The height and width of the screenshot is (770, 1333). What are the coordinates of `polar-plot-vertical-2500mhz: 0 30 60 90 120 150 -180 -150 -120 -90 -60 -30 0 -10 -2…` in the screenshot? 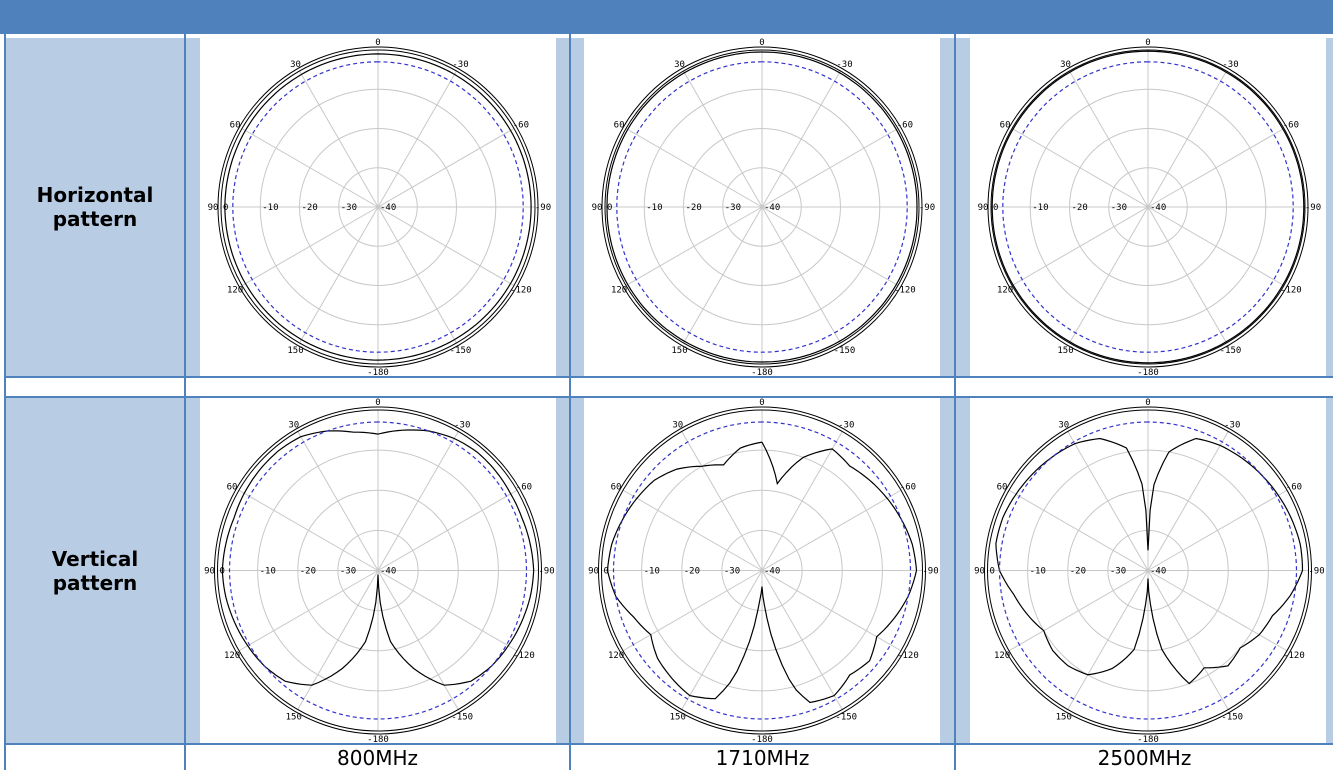 It's located at (1148, 570).